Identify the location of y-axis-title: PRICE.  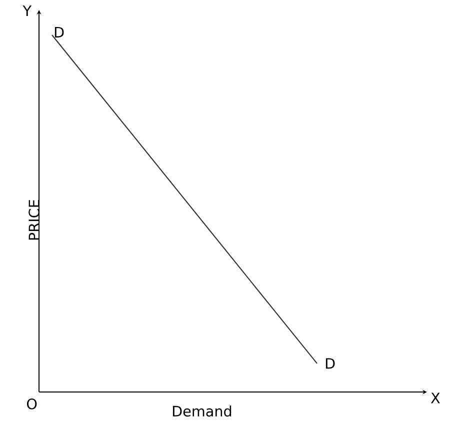
(34, 220).